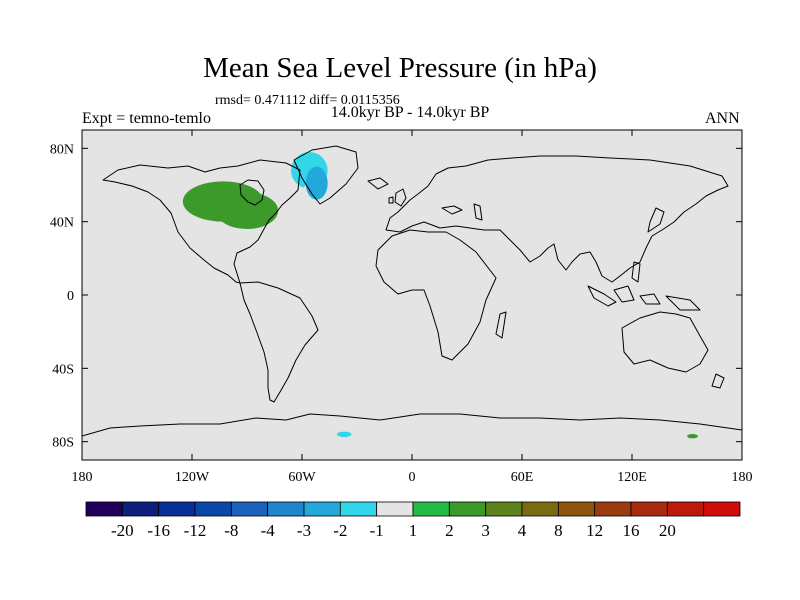 This screenshot has width=800, height=600. What do you see at coordinates (558, 530) in the screenshot?
I see `colorbar-label: 8` at bounding box center [558, 530].